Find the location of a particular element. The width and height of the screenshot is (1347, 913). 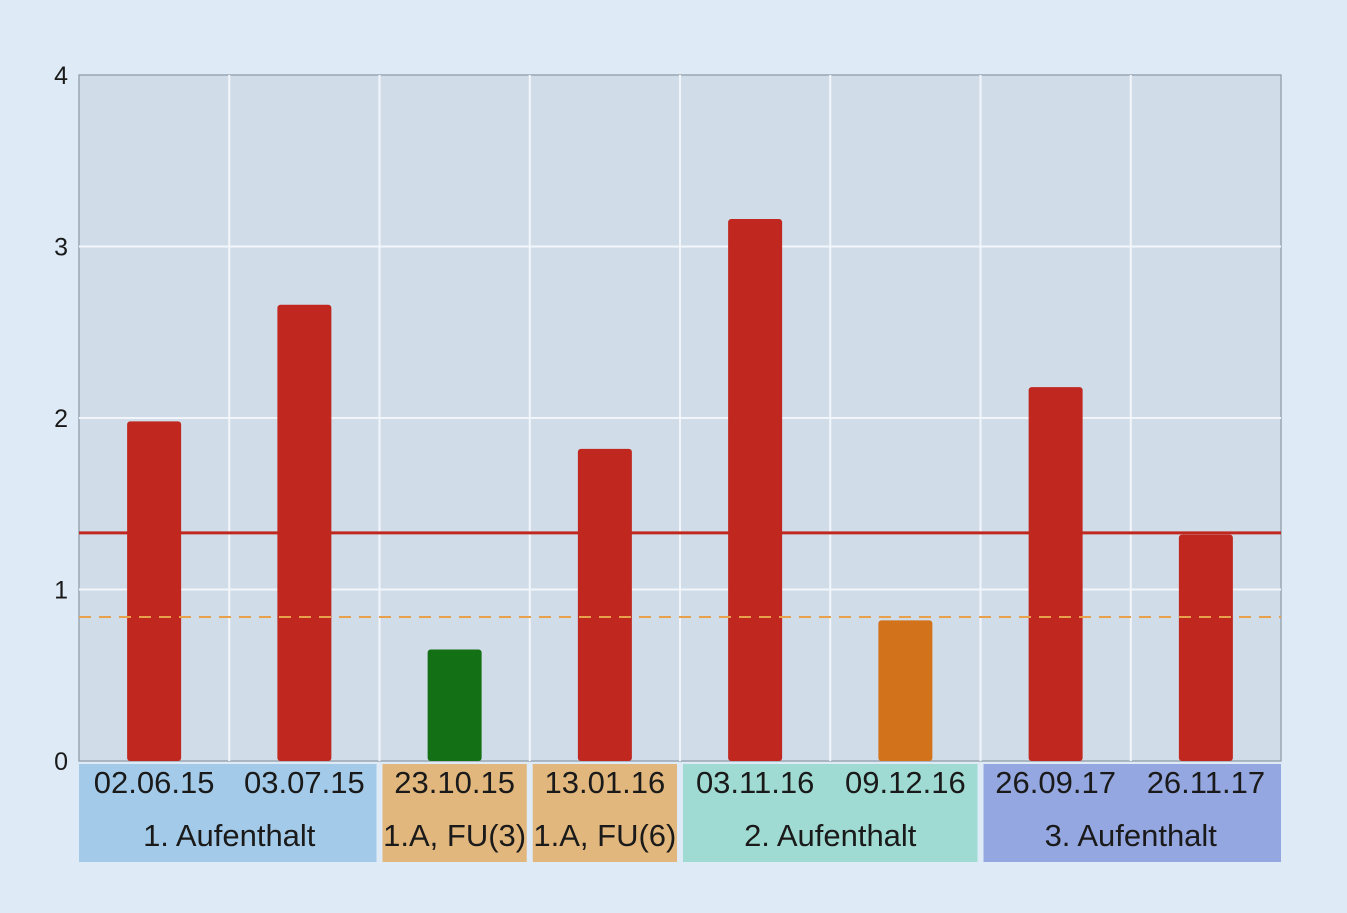

y-tick-label: 0 is located at coordinates (61, 762).